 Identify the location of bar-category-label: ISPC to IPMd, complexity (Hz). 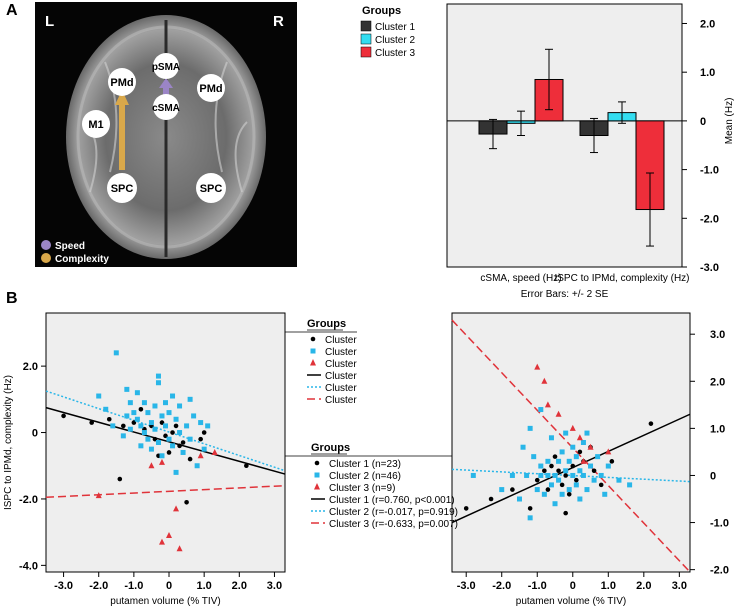
(621, 278).